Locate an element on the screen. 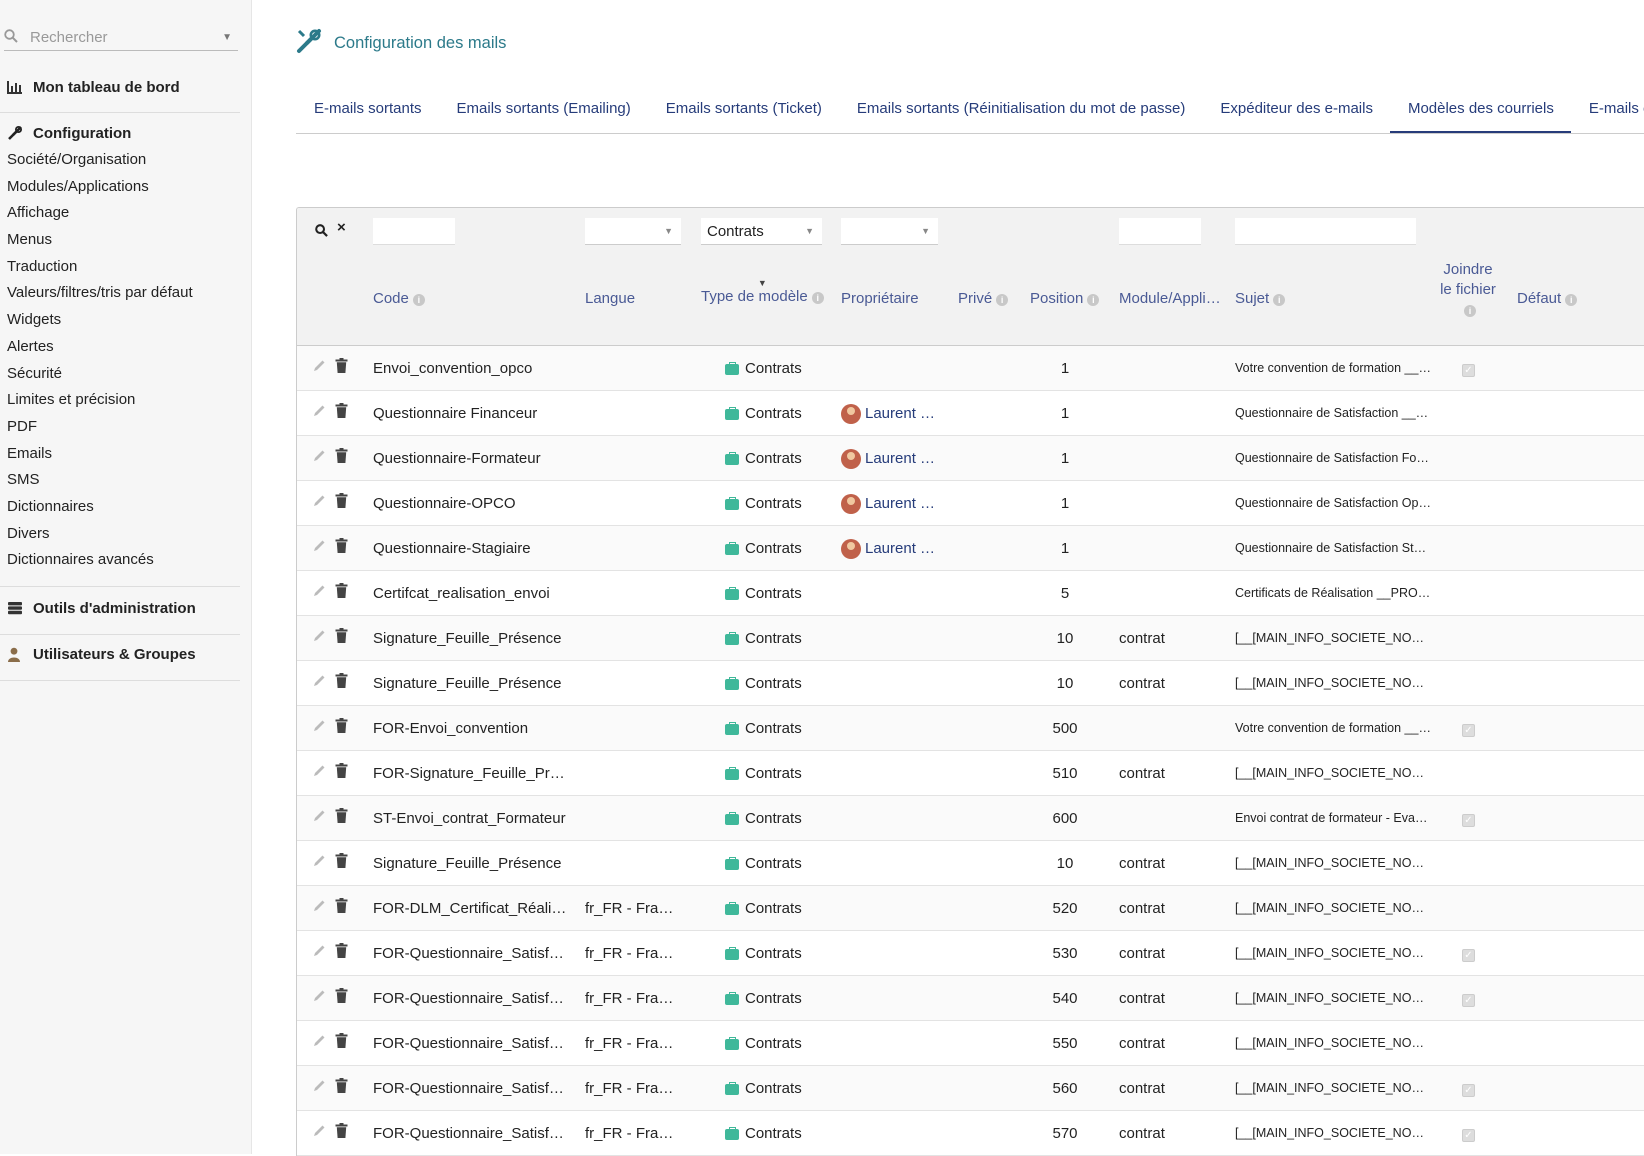 The width and height of the screenshot is (1644, 1156). sidebar-item: Modules/Applications is located at coordinates (78, 186).